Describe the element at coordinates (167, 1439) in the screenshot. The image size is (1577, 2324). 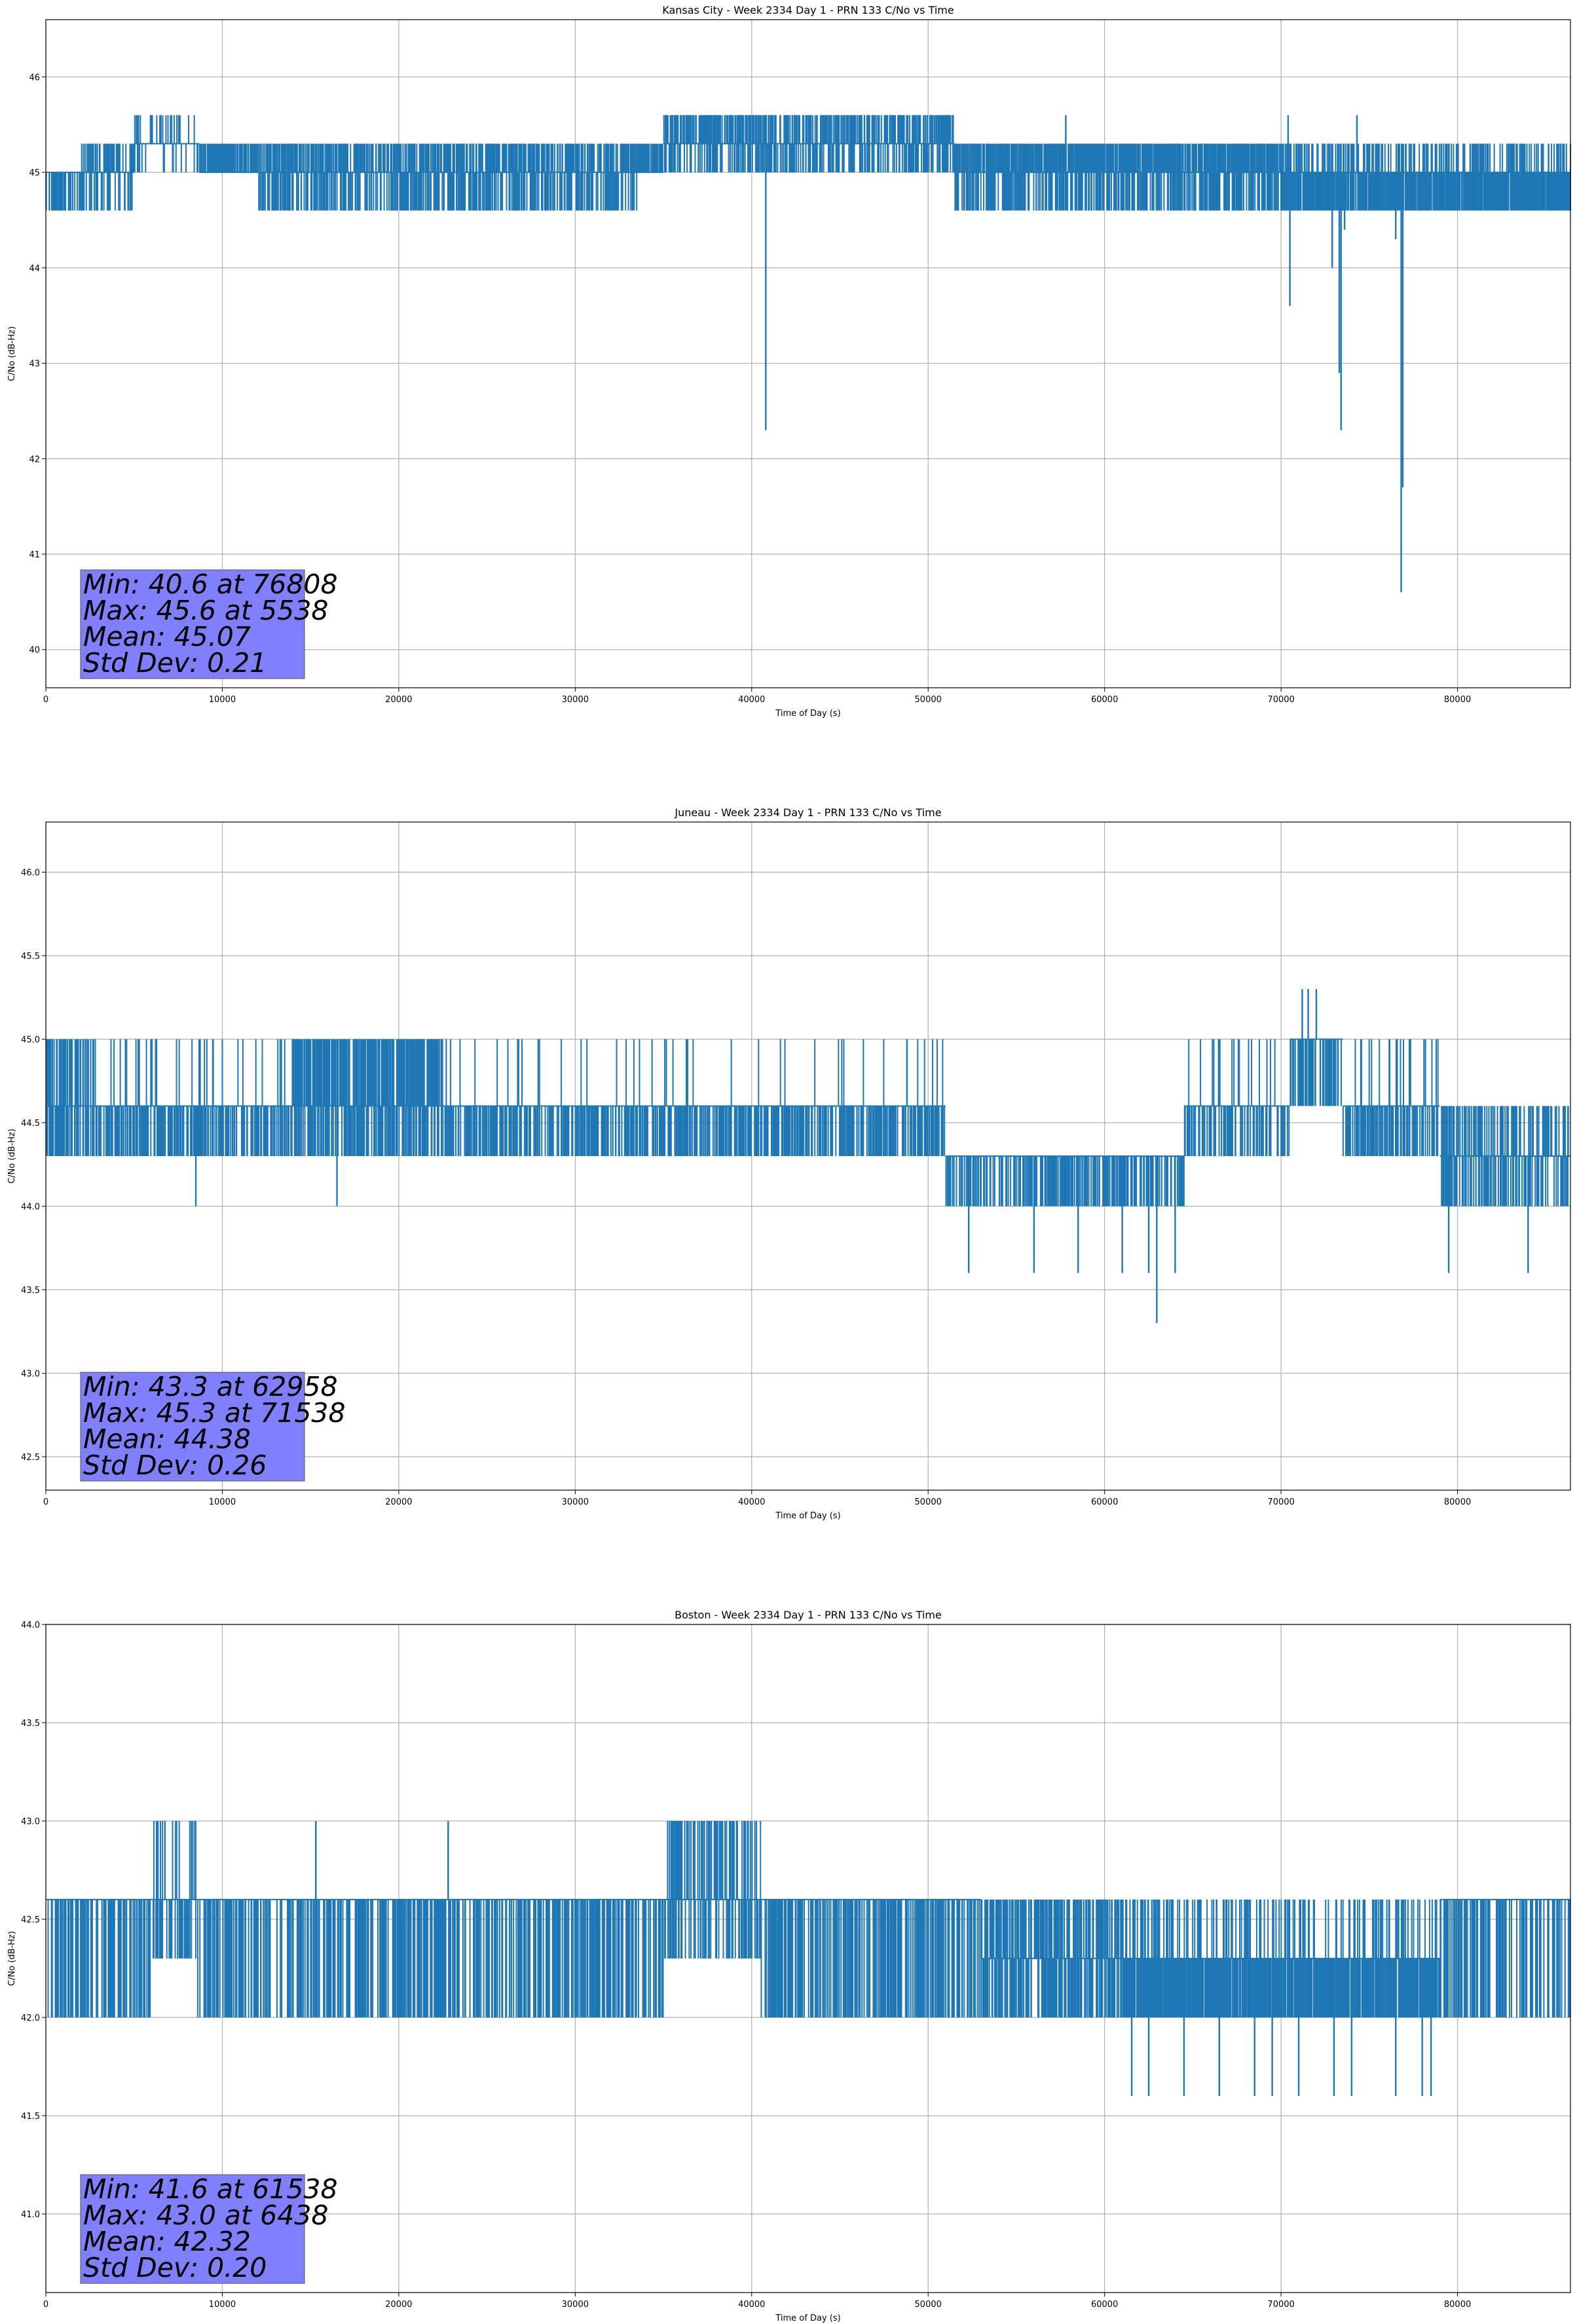
I see `stats-line: Mean: 44.38` at that location.